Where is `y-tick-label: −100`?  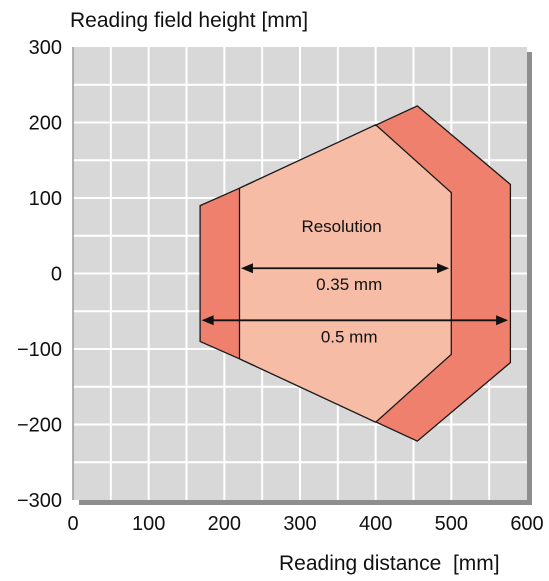
y-tick-label: −100 is located at coordinates (39, 350).